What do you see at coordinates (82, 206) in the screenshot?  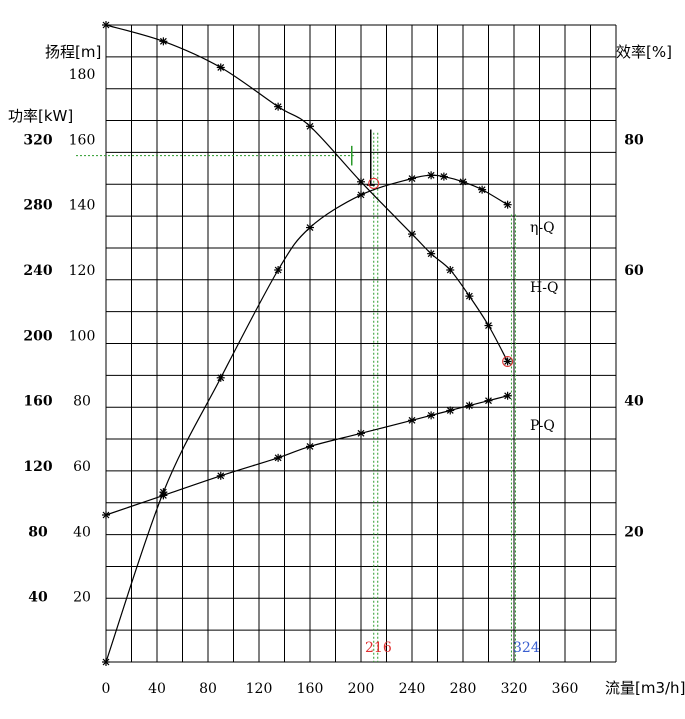 I see `head-tick-label: 140` at bounding box center [82, 206].